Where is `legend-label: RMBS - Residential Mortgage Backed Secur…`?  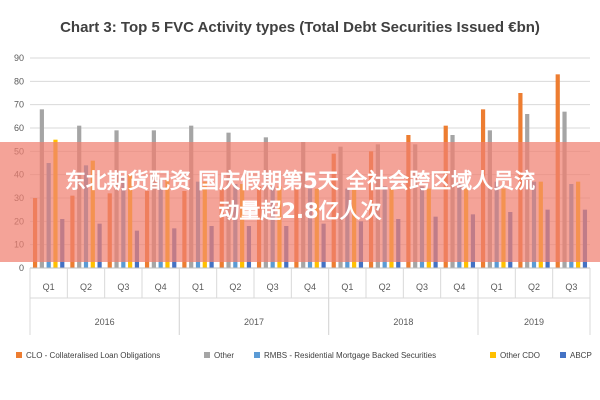 legend-label: RMBS - Residential Mortgage Backed Secur… is located at coordinates (350, 355).